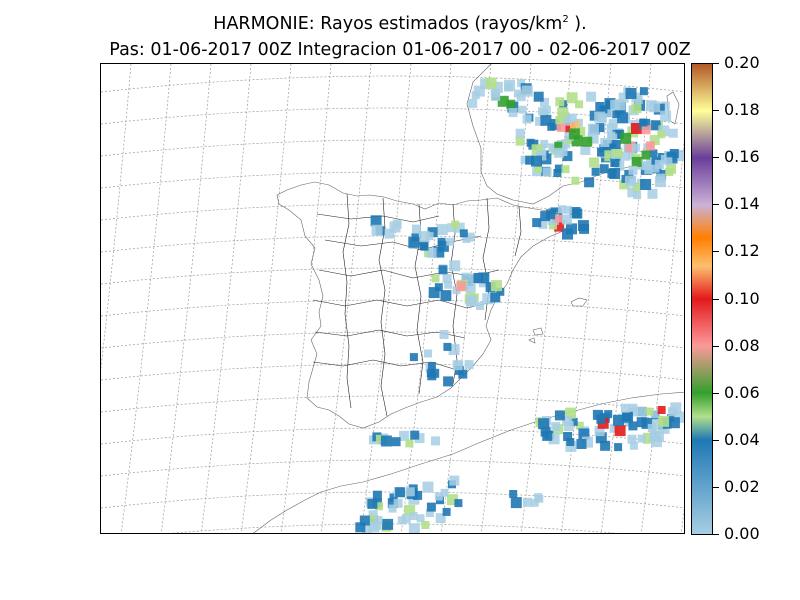 This screenshot has width=800, height=600. What do you see at coordinates (742, 345) in the screenshot?
I see `colorbar-tick-label: 0.08` at bounding box center [742, 345].